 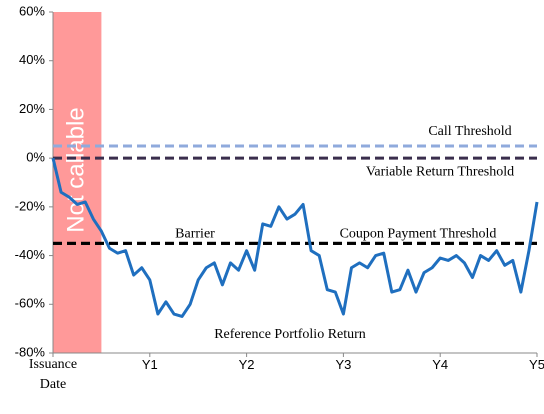 I want to click on y-tick-label: 60%, so click(x=32, y=10).